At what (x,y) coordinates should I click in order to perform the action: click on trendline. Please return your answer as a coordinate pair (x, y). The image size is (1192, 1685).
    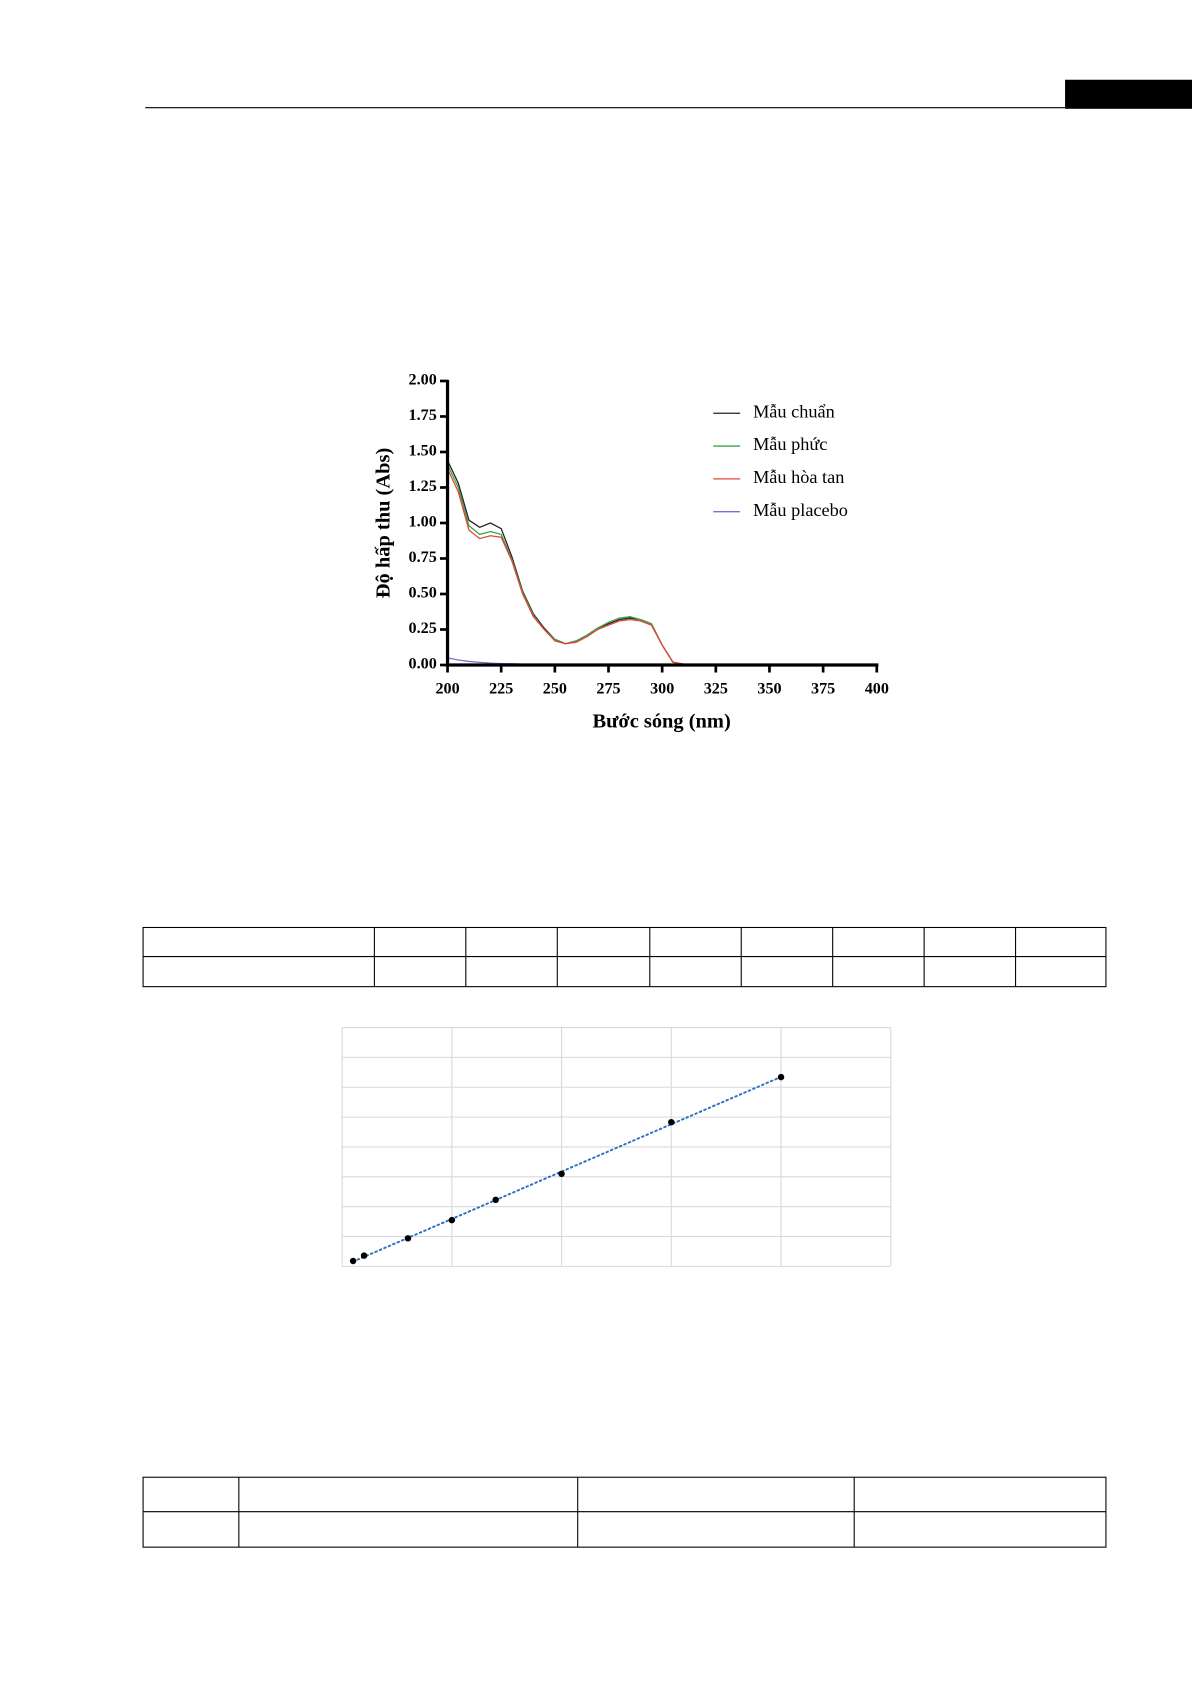
    Looking at the image, I should click on (567, 1169).